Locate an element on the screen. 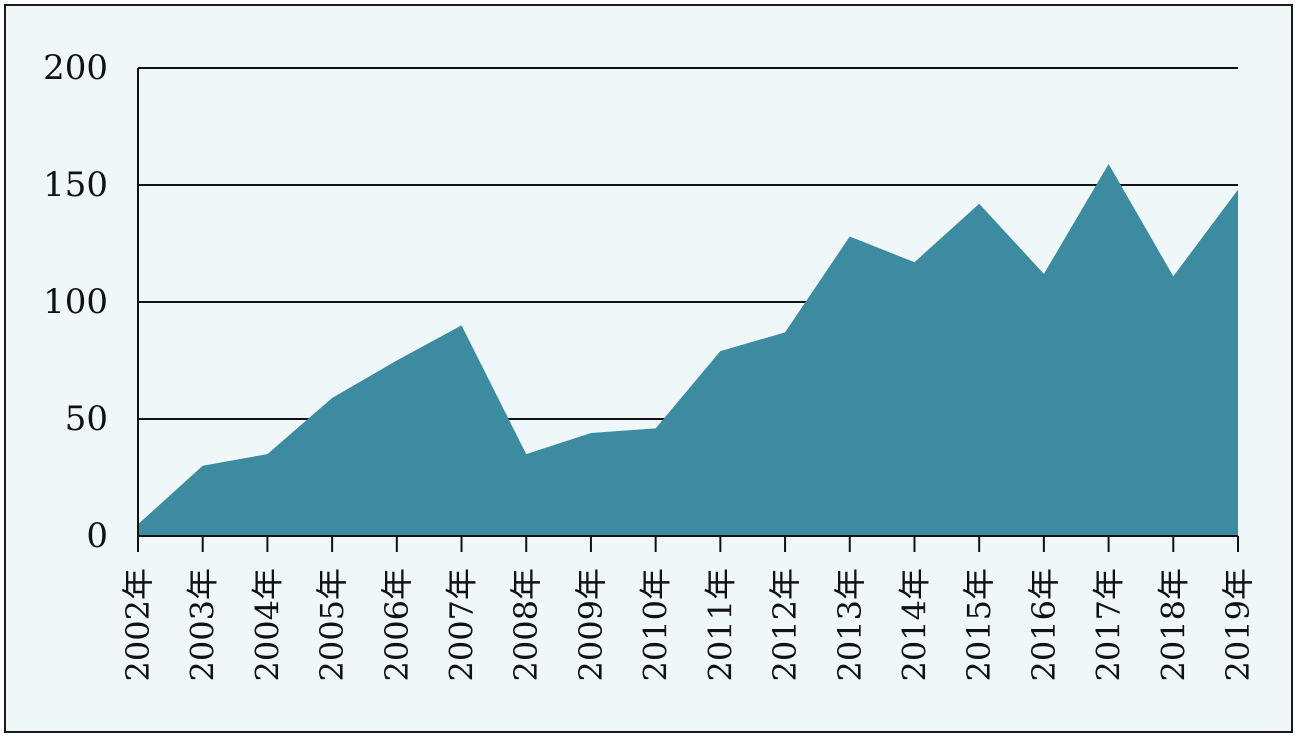  x-tick-label: 2004年 is located at coordinates (267, 624).